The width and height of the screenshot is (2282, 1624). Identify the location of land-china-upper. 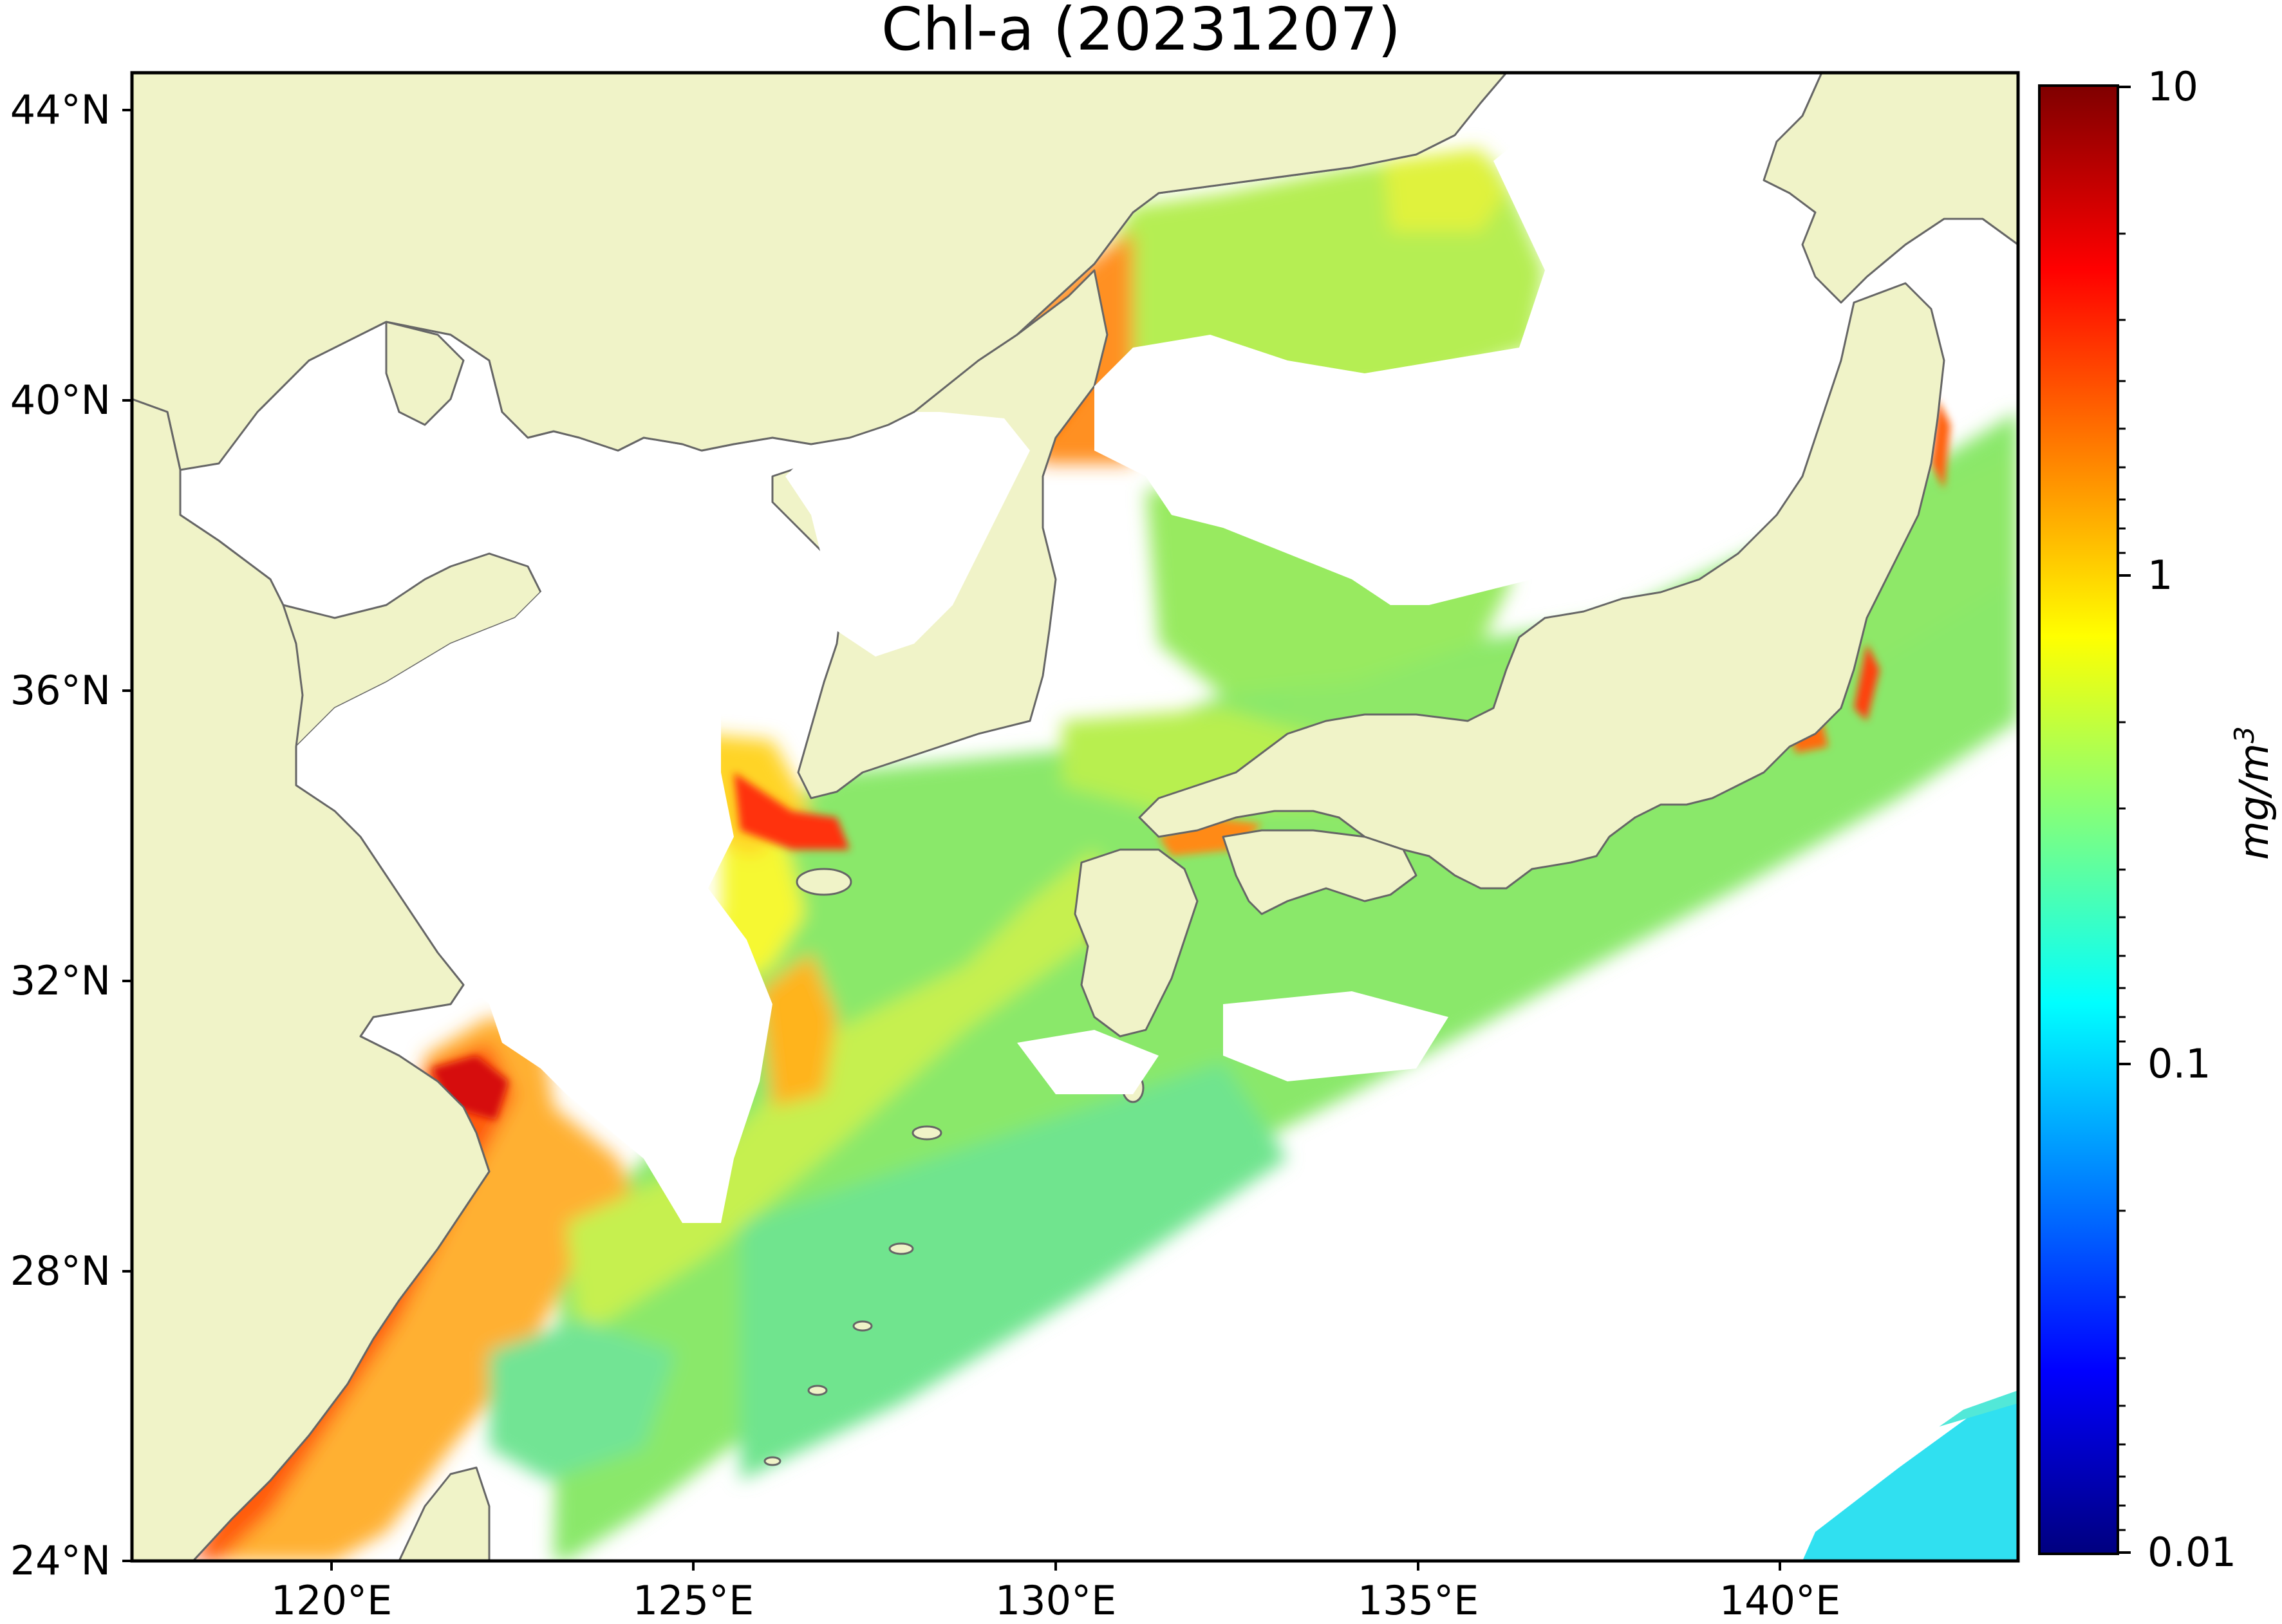
(820, 272).